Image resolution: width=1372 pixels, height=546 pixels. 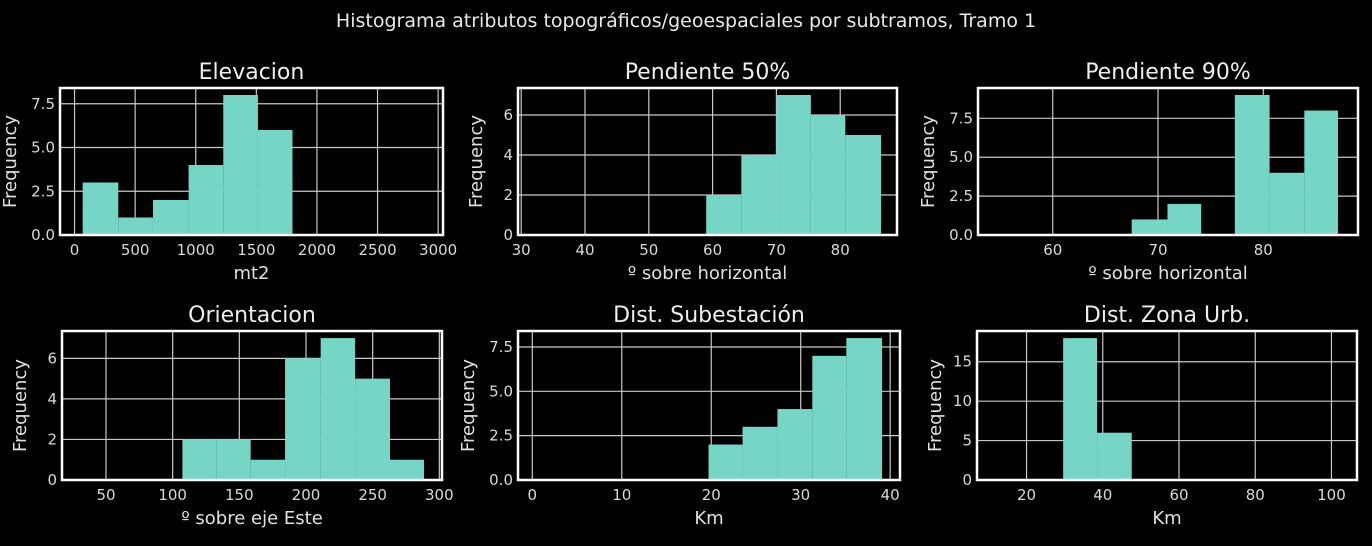 What do you see at coordinates (317, 250) in the screenshot?
I see `x-tick-label: 2000` at bounding box center [317, 250].